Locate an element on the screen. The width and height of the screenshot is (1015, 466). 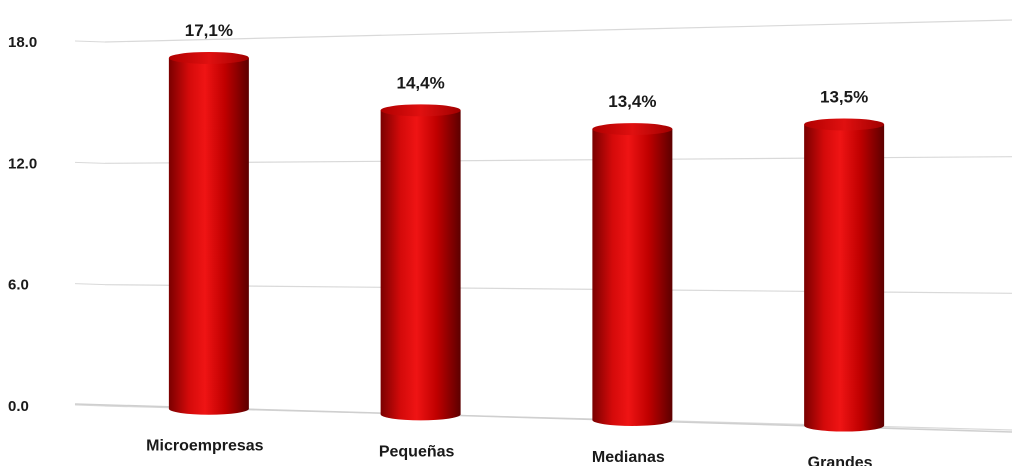
y-tick-label: 12.0 is located at coordinates (22, 163).